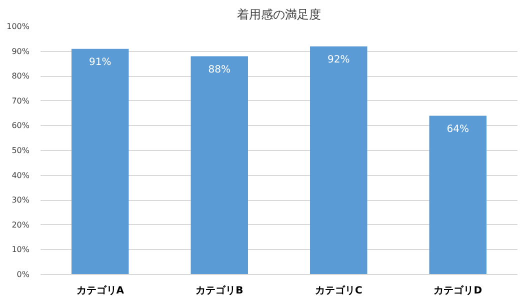 Image resolution: width=529 pixels, height=299 pixels. Describe the element at coordinates (339, 60) in the screenshot. I see `data-label: 92%` at that location.